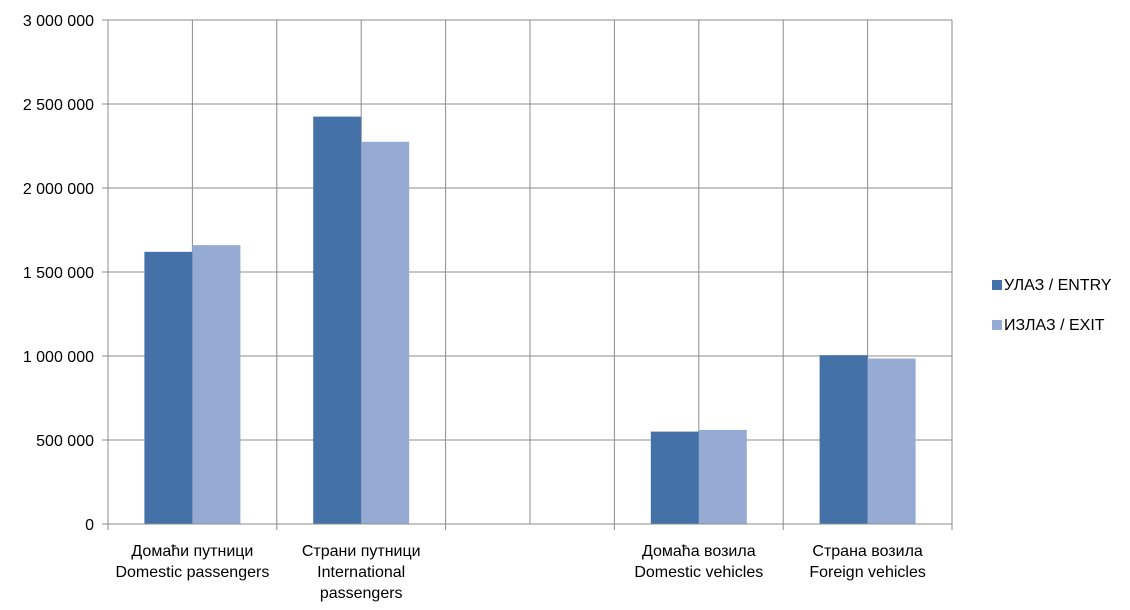 The width and height of the screenshot is (1130, 610). Describe the element at coordinates (58, 189) in the screenshot. I see `y-tick-label: 2 000 000` at that location.